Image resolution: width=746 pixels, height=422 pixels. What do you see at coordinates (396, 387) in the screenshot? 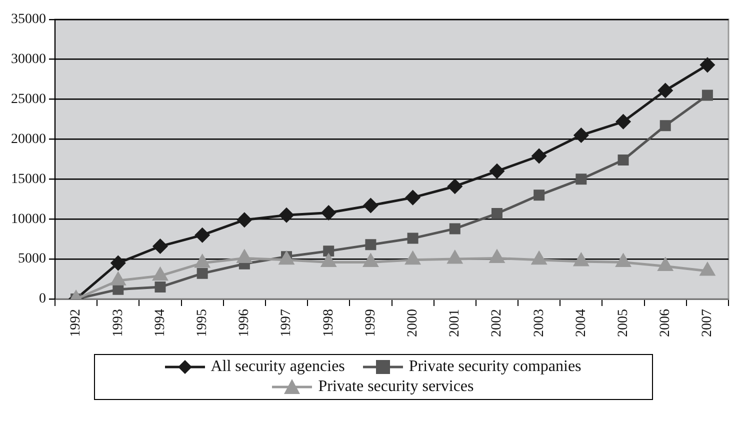
I see `legend-label: Private security services` at bounding box center [396, 387].